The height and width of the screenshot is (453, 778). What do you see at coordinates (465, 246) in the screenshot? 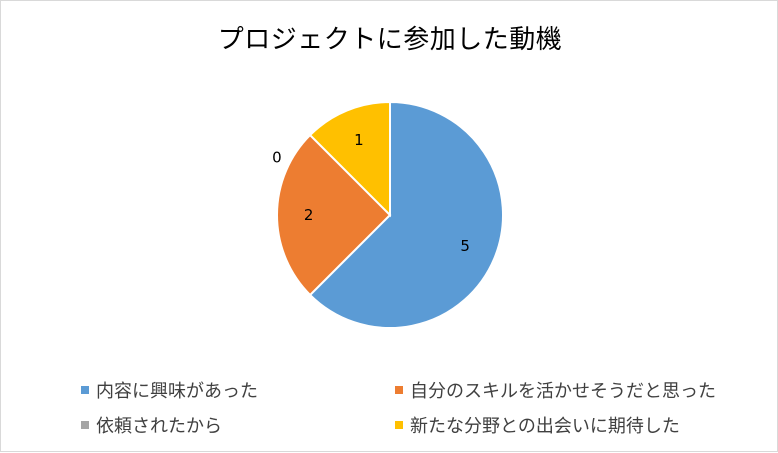
I see `data-label-interest: 5` at bounding box center [465, 246].